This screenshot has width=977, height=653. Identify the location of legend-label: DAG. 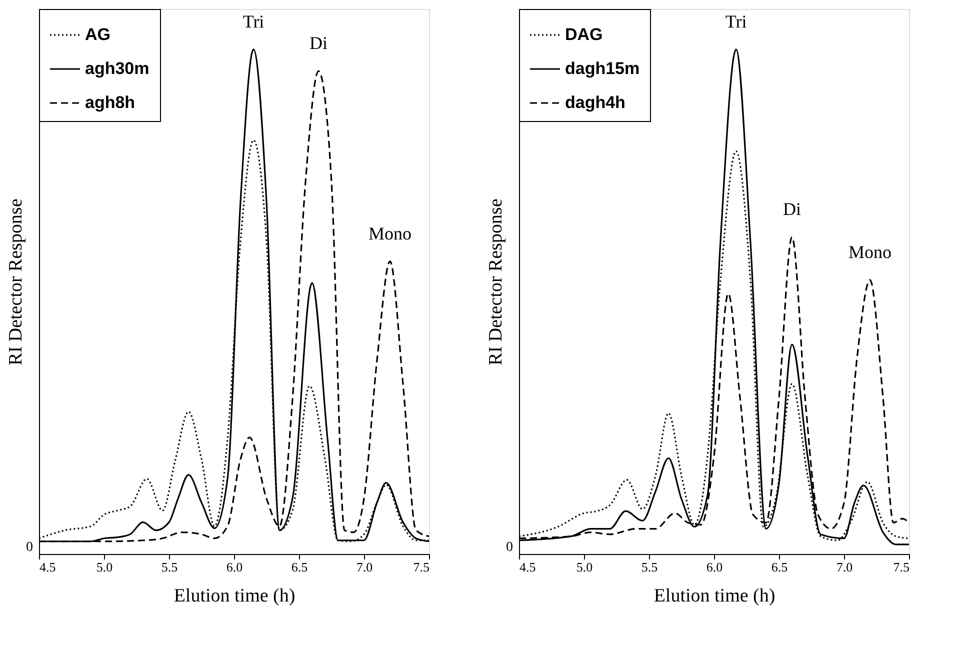
(584, 34).